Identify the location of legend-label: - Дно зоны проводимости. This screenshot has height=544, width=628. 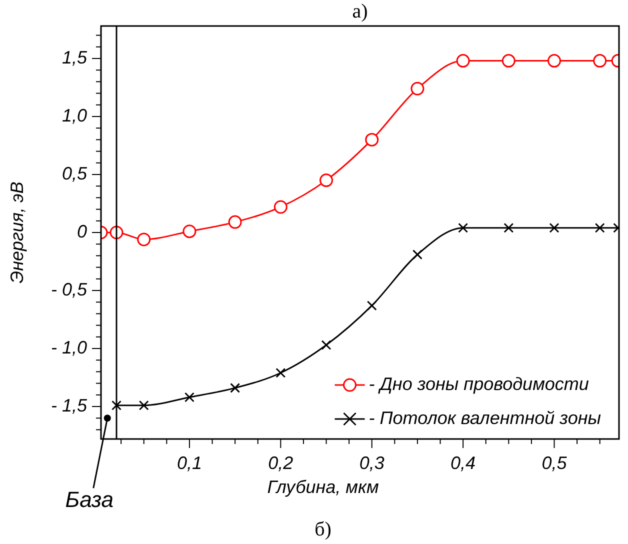
(478, 384).